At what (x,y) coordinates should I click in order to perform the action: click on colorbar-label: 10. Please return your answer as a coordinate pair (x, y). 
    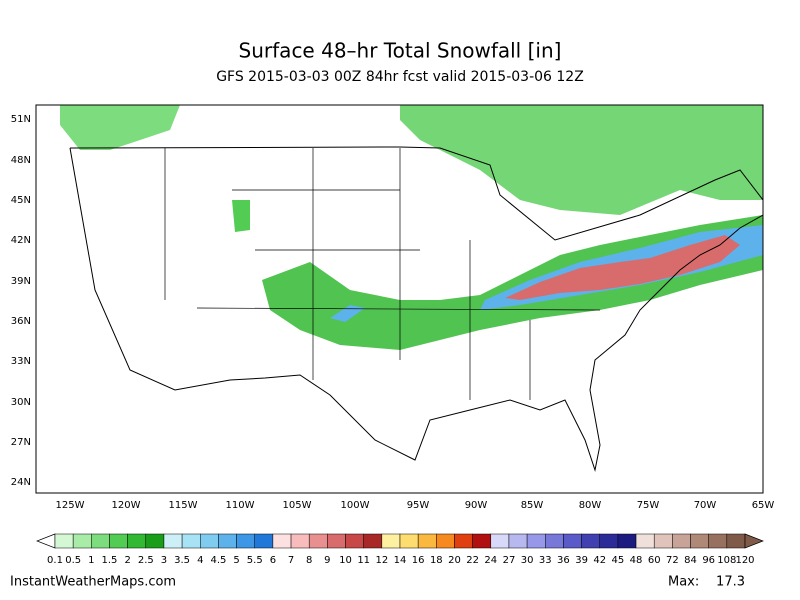
    Looking at the image, I should click on (345, 560).